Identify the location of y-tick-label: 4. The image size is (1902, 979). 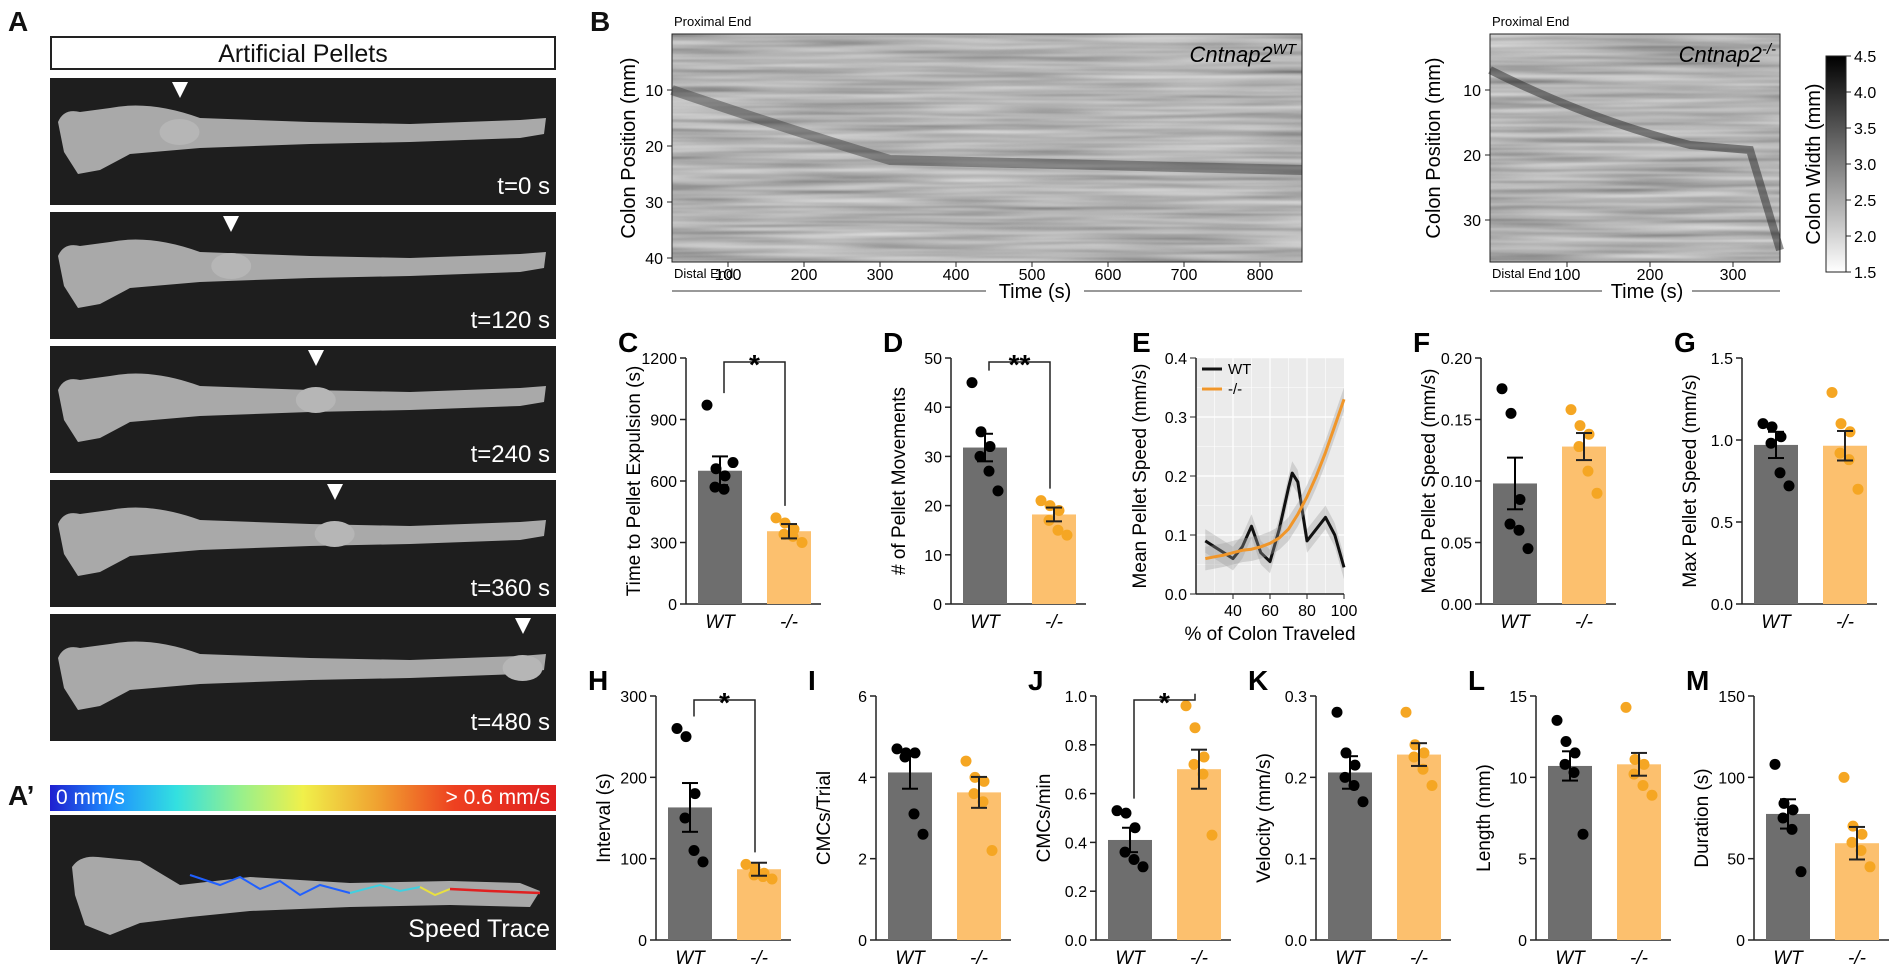
(862, 778).